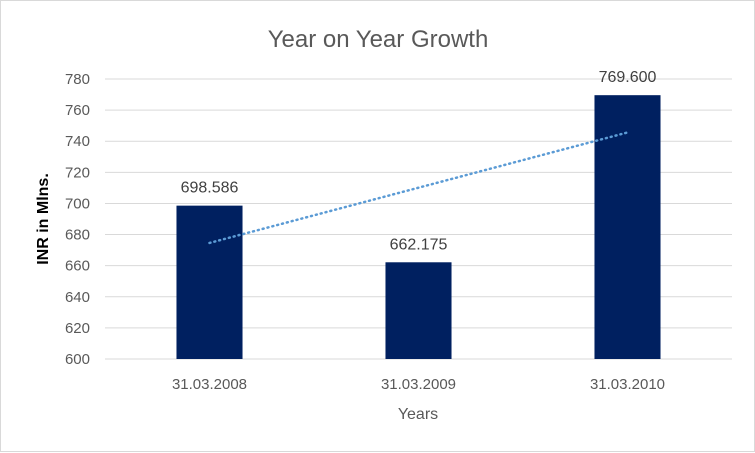 The width and height of the screenshot is (755, 453). What do you see at coordinates (419, 244) in the screenshot?
I see `data-label: 662.175` at bounding box center [419, 244].